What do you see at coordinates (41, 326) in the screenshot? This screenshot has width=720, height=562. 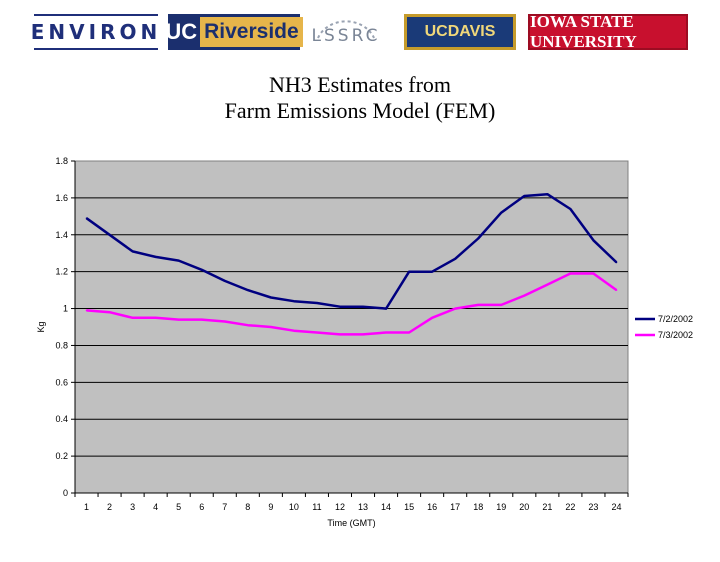 I see `y-axis-title: Kg` at bounding box center [41, 326].